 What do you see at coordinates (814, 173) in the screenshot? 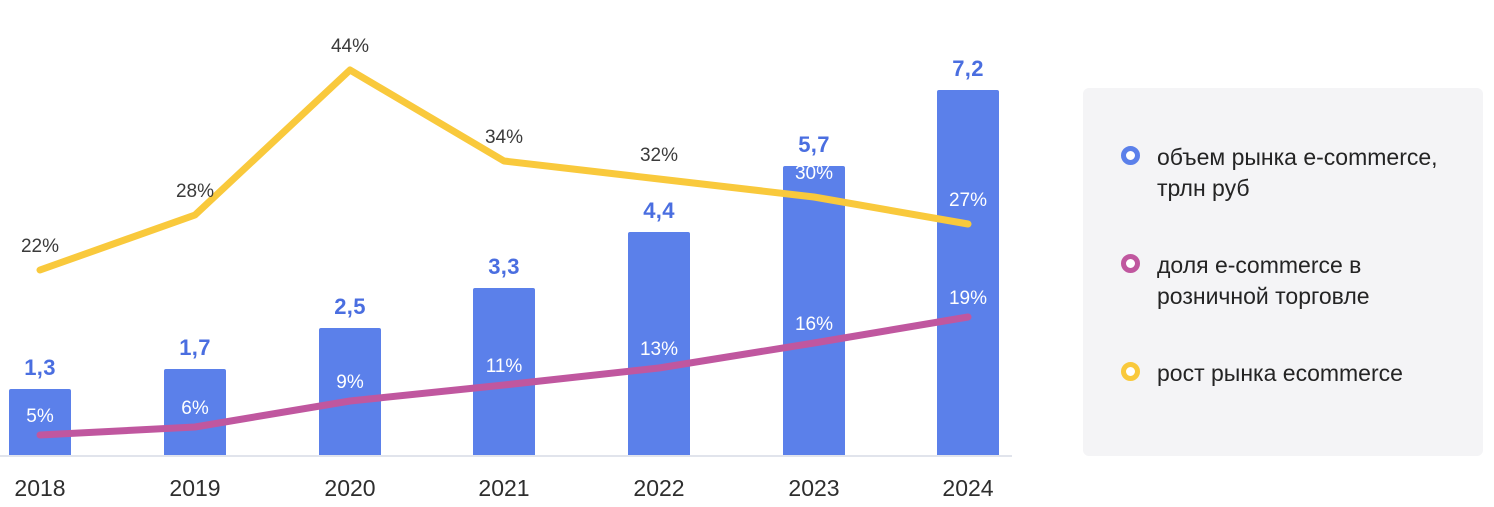
I see `growth-label-2023: 30%` at bounding box center [814, 173].